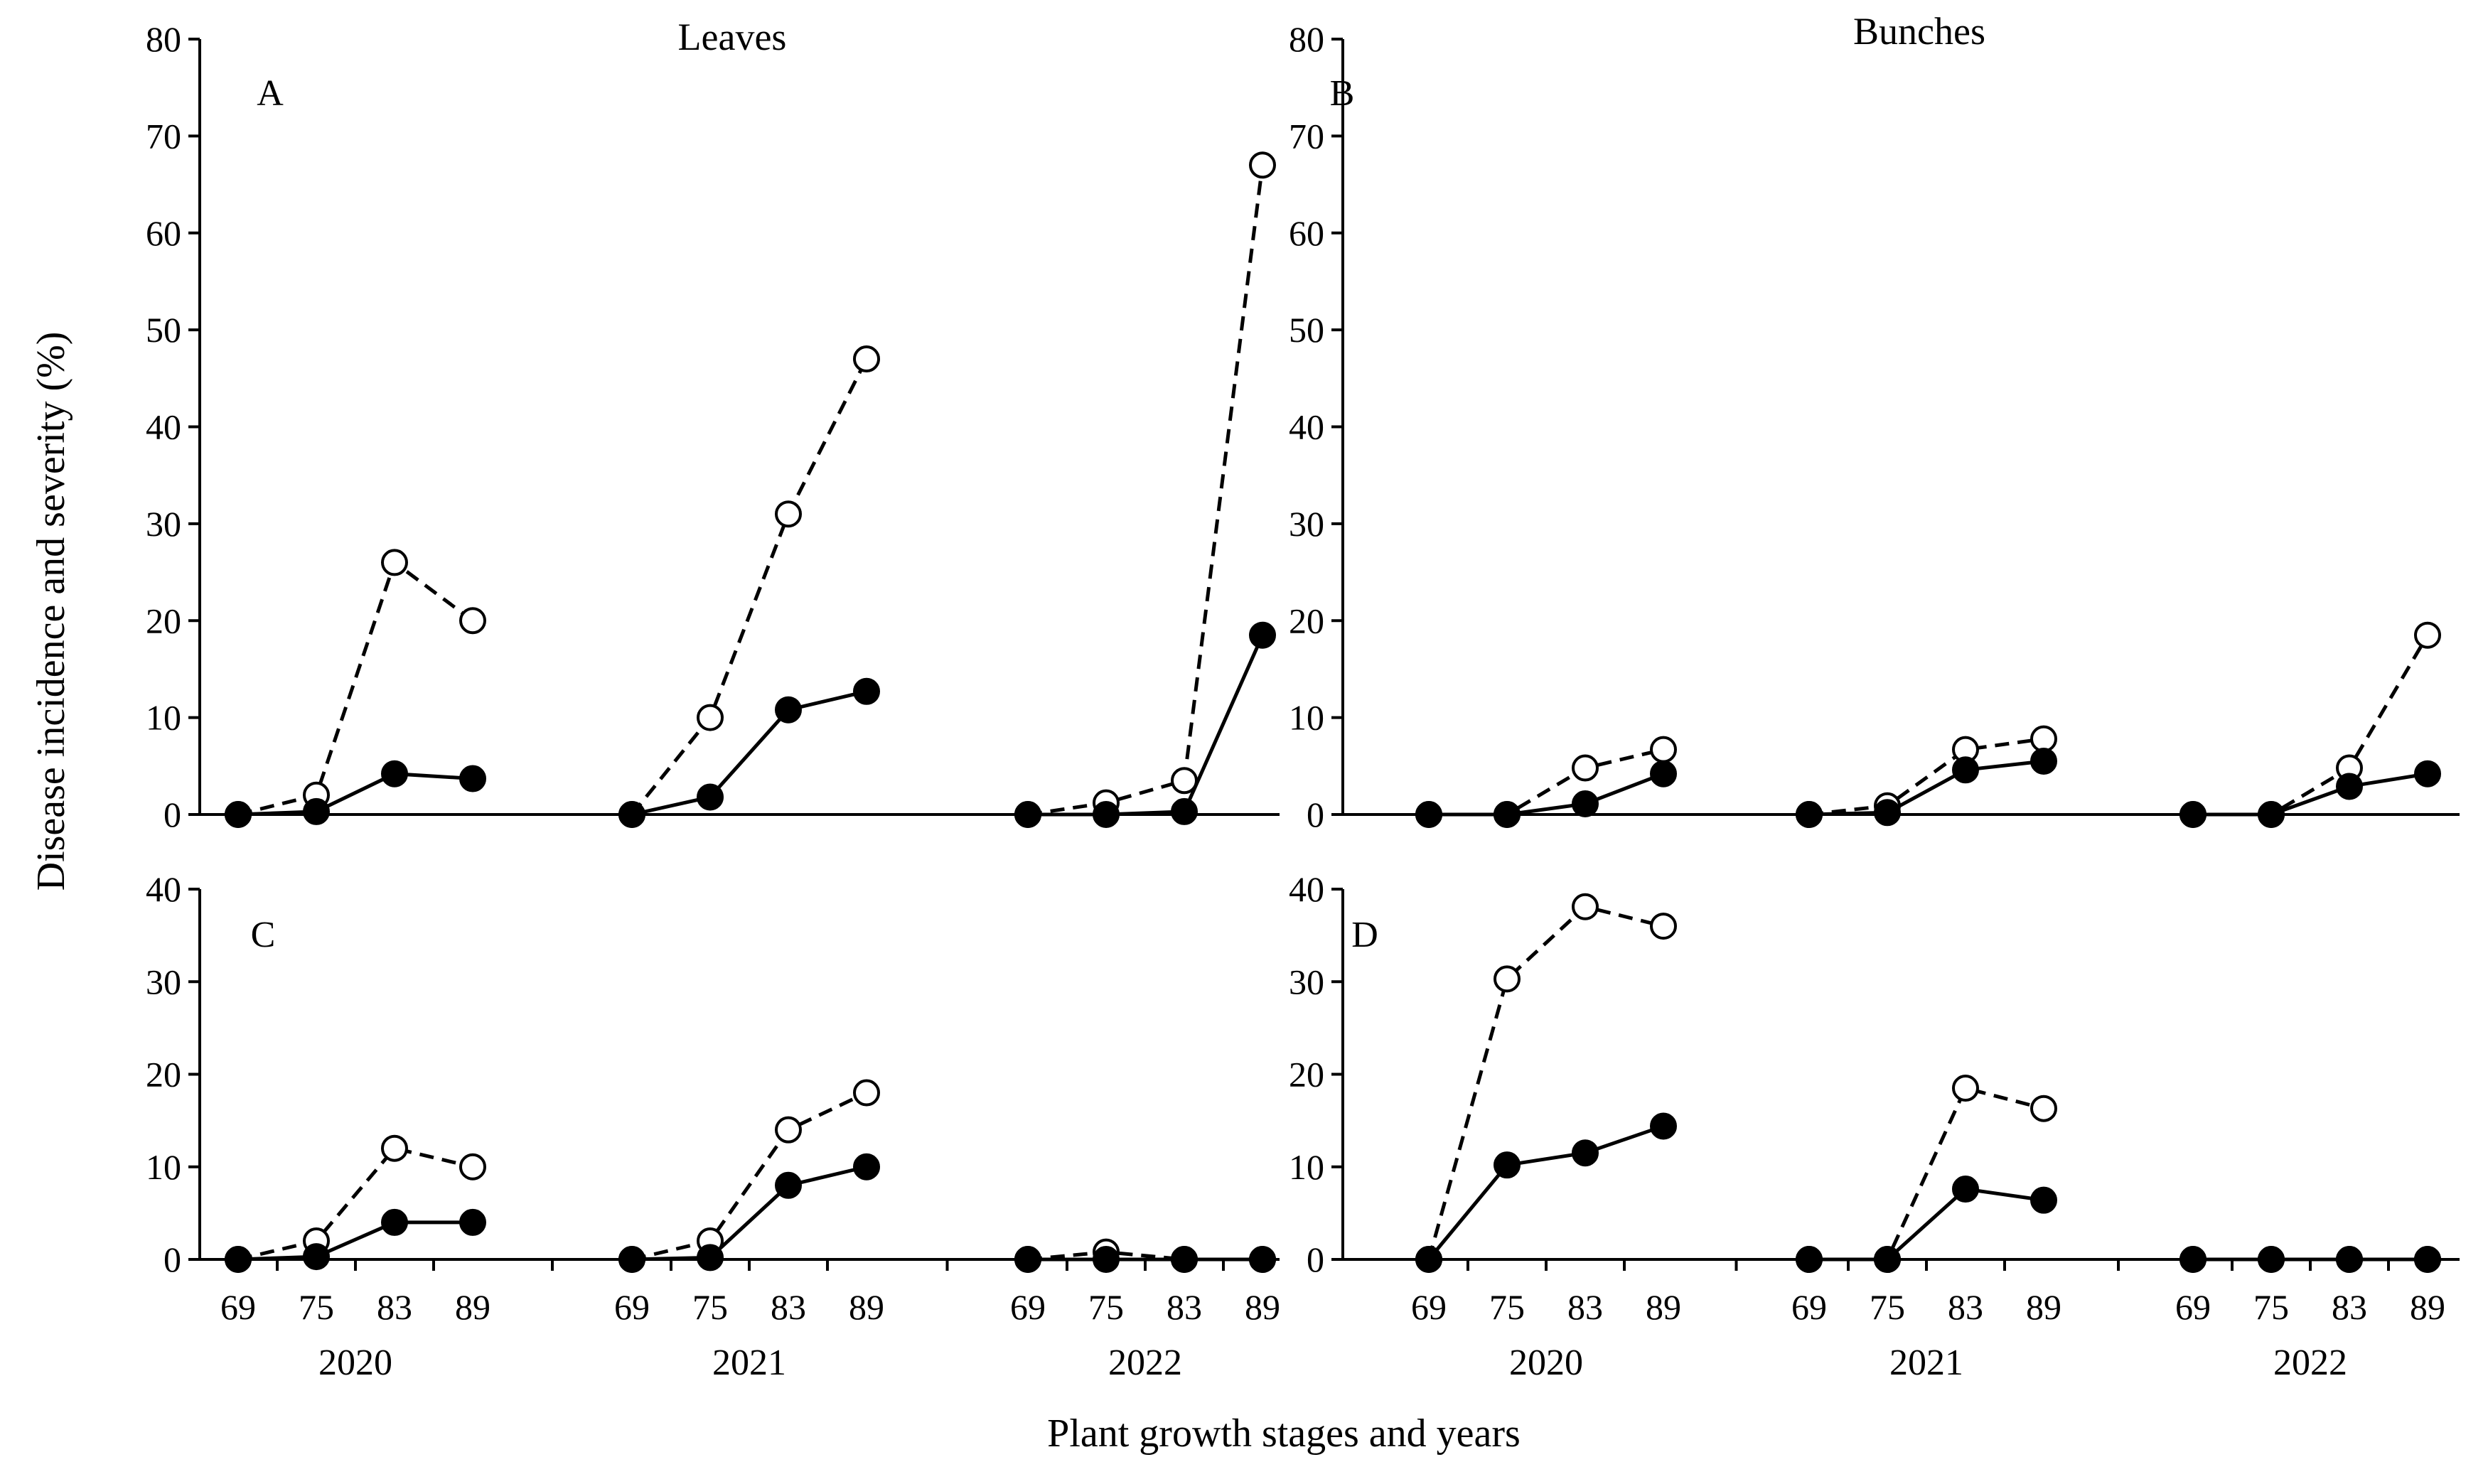  What do you see at coordinates (270, 94) in the screenshot?
I see `panel-letter: A` at bounding box center [270, 94].